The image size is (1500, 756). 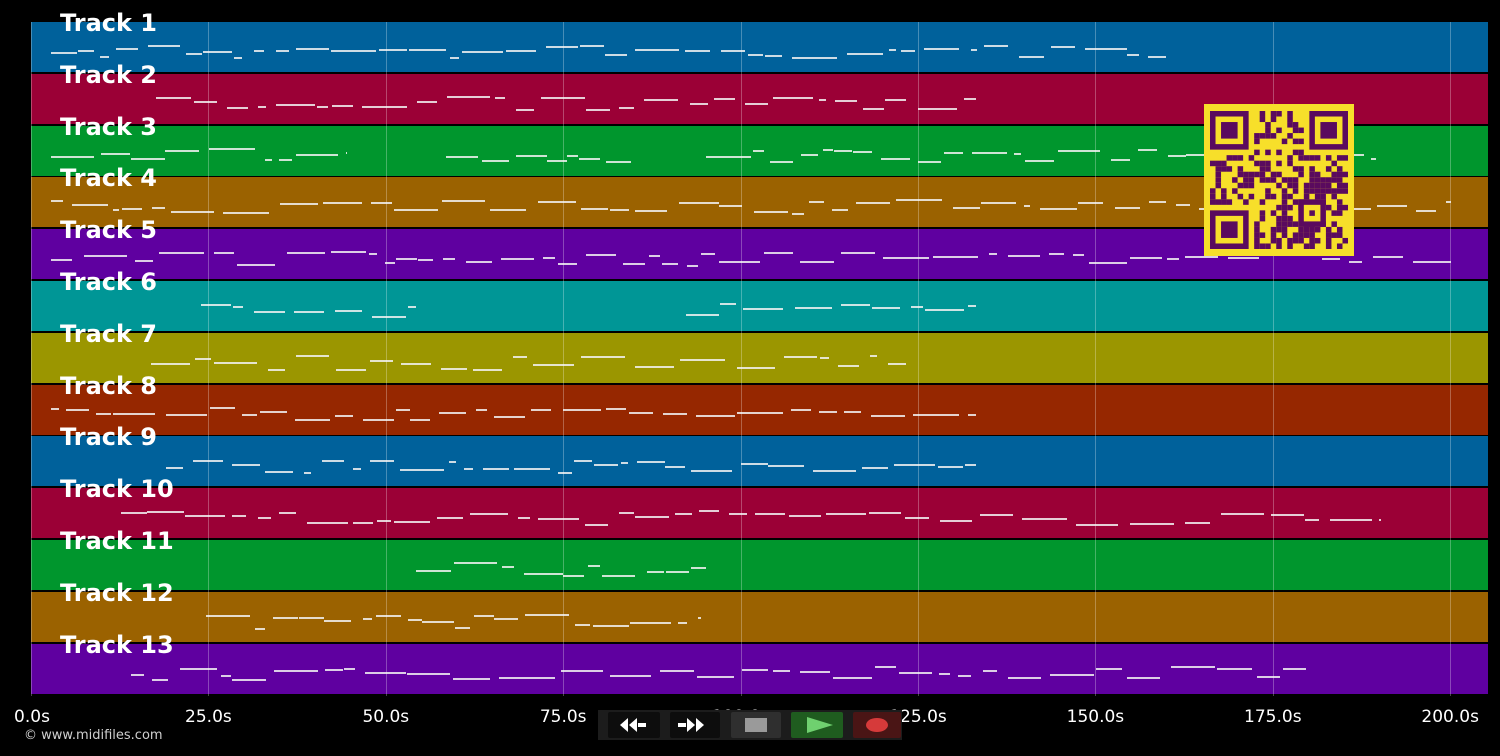 What do you see at coordinates (877, 725) in the screenshot?
I see `record-button` at bounding box center [877, 725].